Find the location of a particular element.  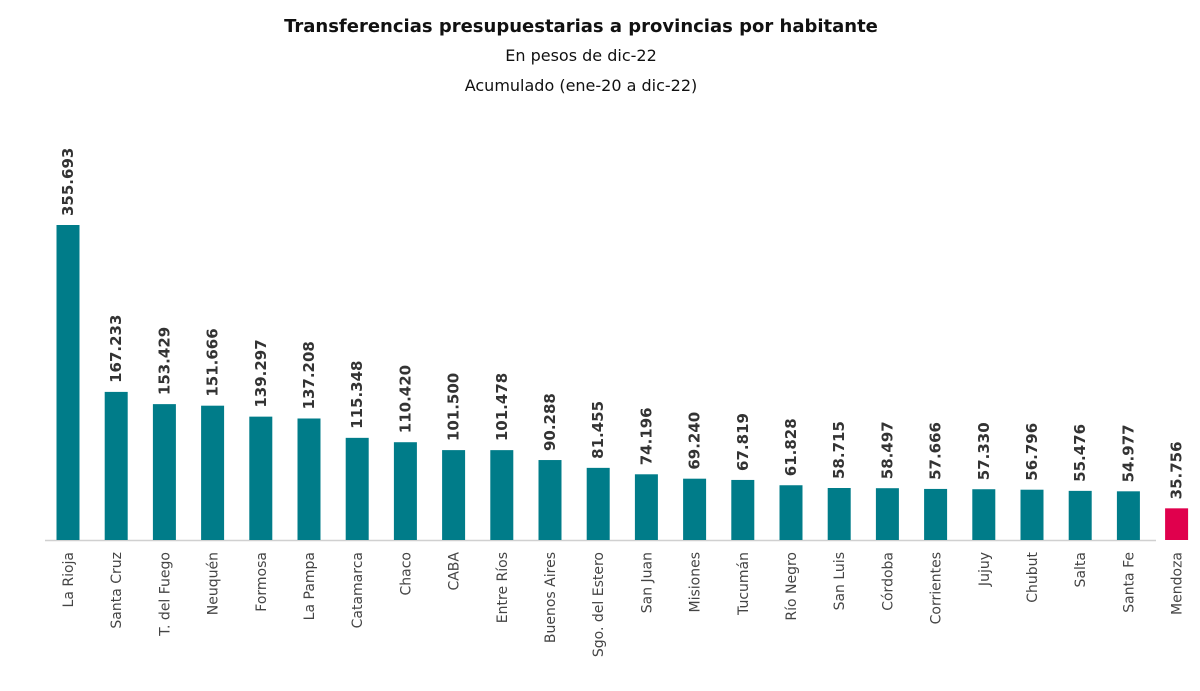

value-label: 153.429 is located at coordinates (164, 361).